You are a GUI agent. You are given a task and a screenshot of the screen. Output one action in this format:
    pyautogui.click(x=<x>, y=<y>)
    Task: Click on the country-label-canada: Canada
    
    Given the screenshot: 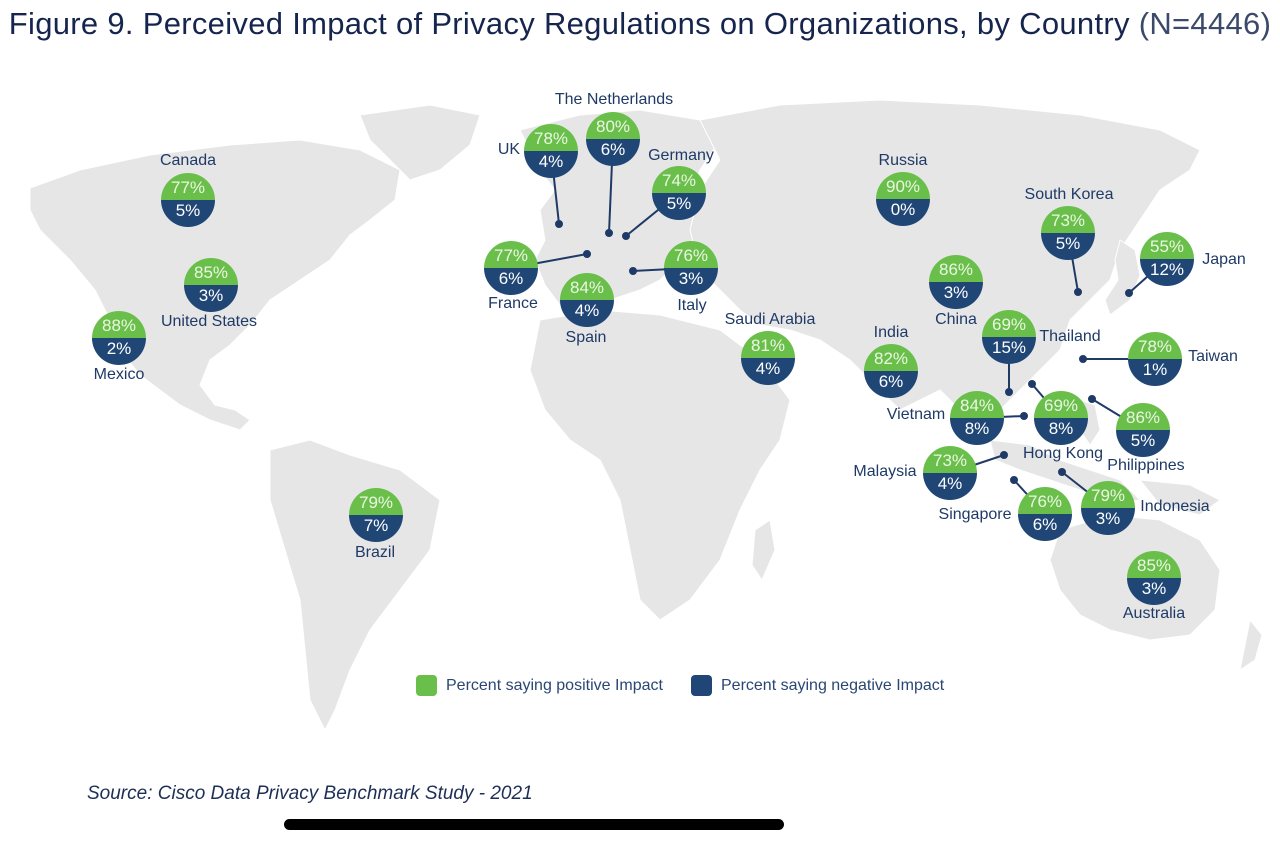 What is the action you would take?
    pyautogui.click(x=188, y=160)
    